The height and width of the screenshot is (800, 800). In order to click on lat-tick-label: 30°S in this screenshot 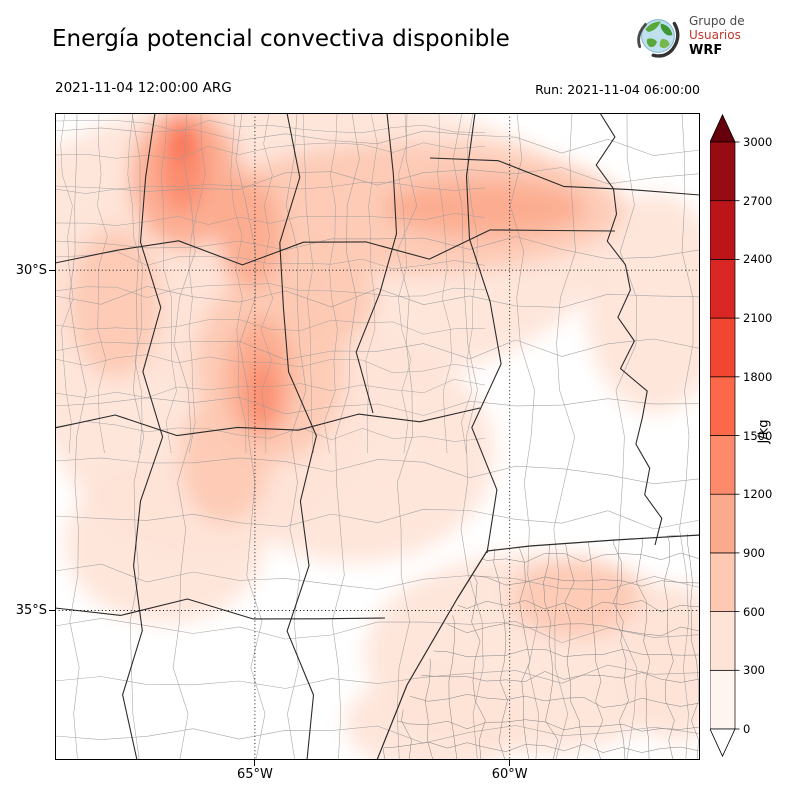, I will do `click(31, 270)`.